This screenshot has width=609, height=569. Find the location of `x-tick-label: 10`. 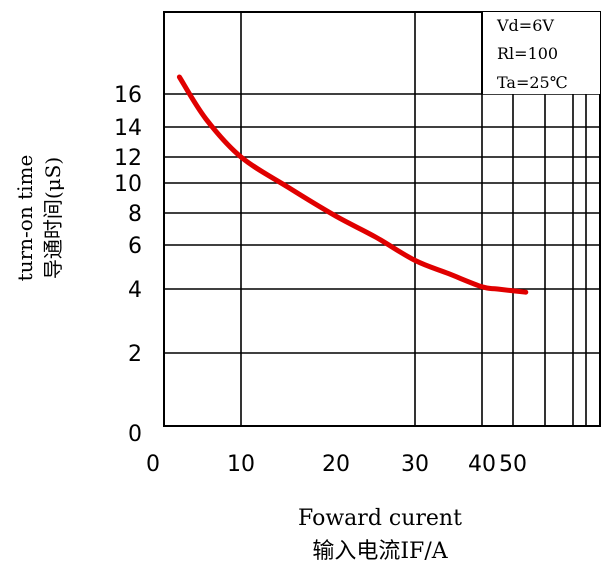

x-tick-label: 10 is located at coordinates (241, 464).